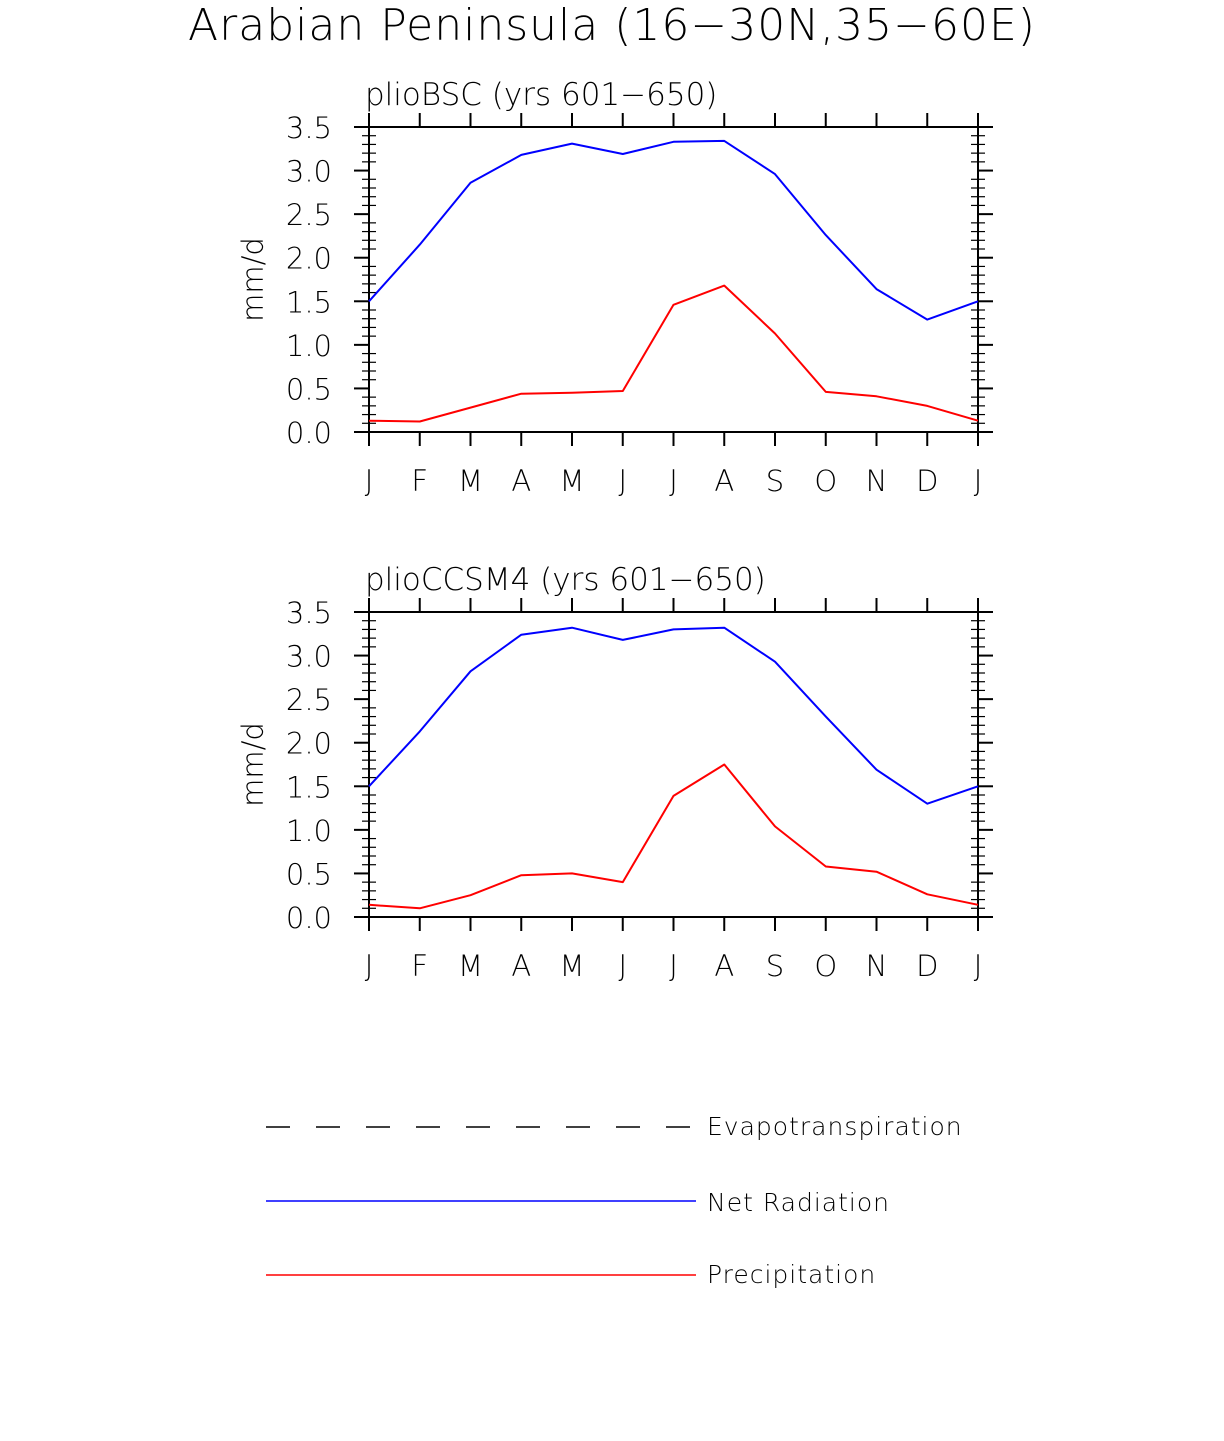 Image resolution: width=1224 pixels, height=1441 pixels. I want to click on panel-title: plioBSC (yrs 601−650), so click(541, 95).